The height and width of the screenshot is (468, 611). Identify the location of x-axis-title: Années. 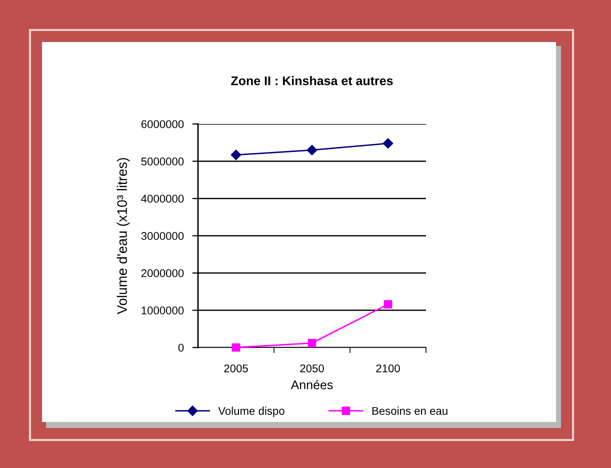
(311, 385).